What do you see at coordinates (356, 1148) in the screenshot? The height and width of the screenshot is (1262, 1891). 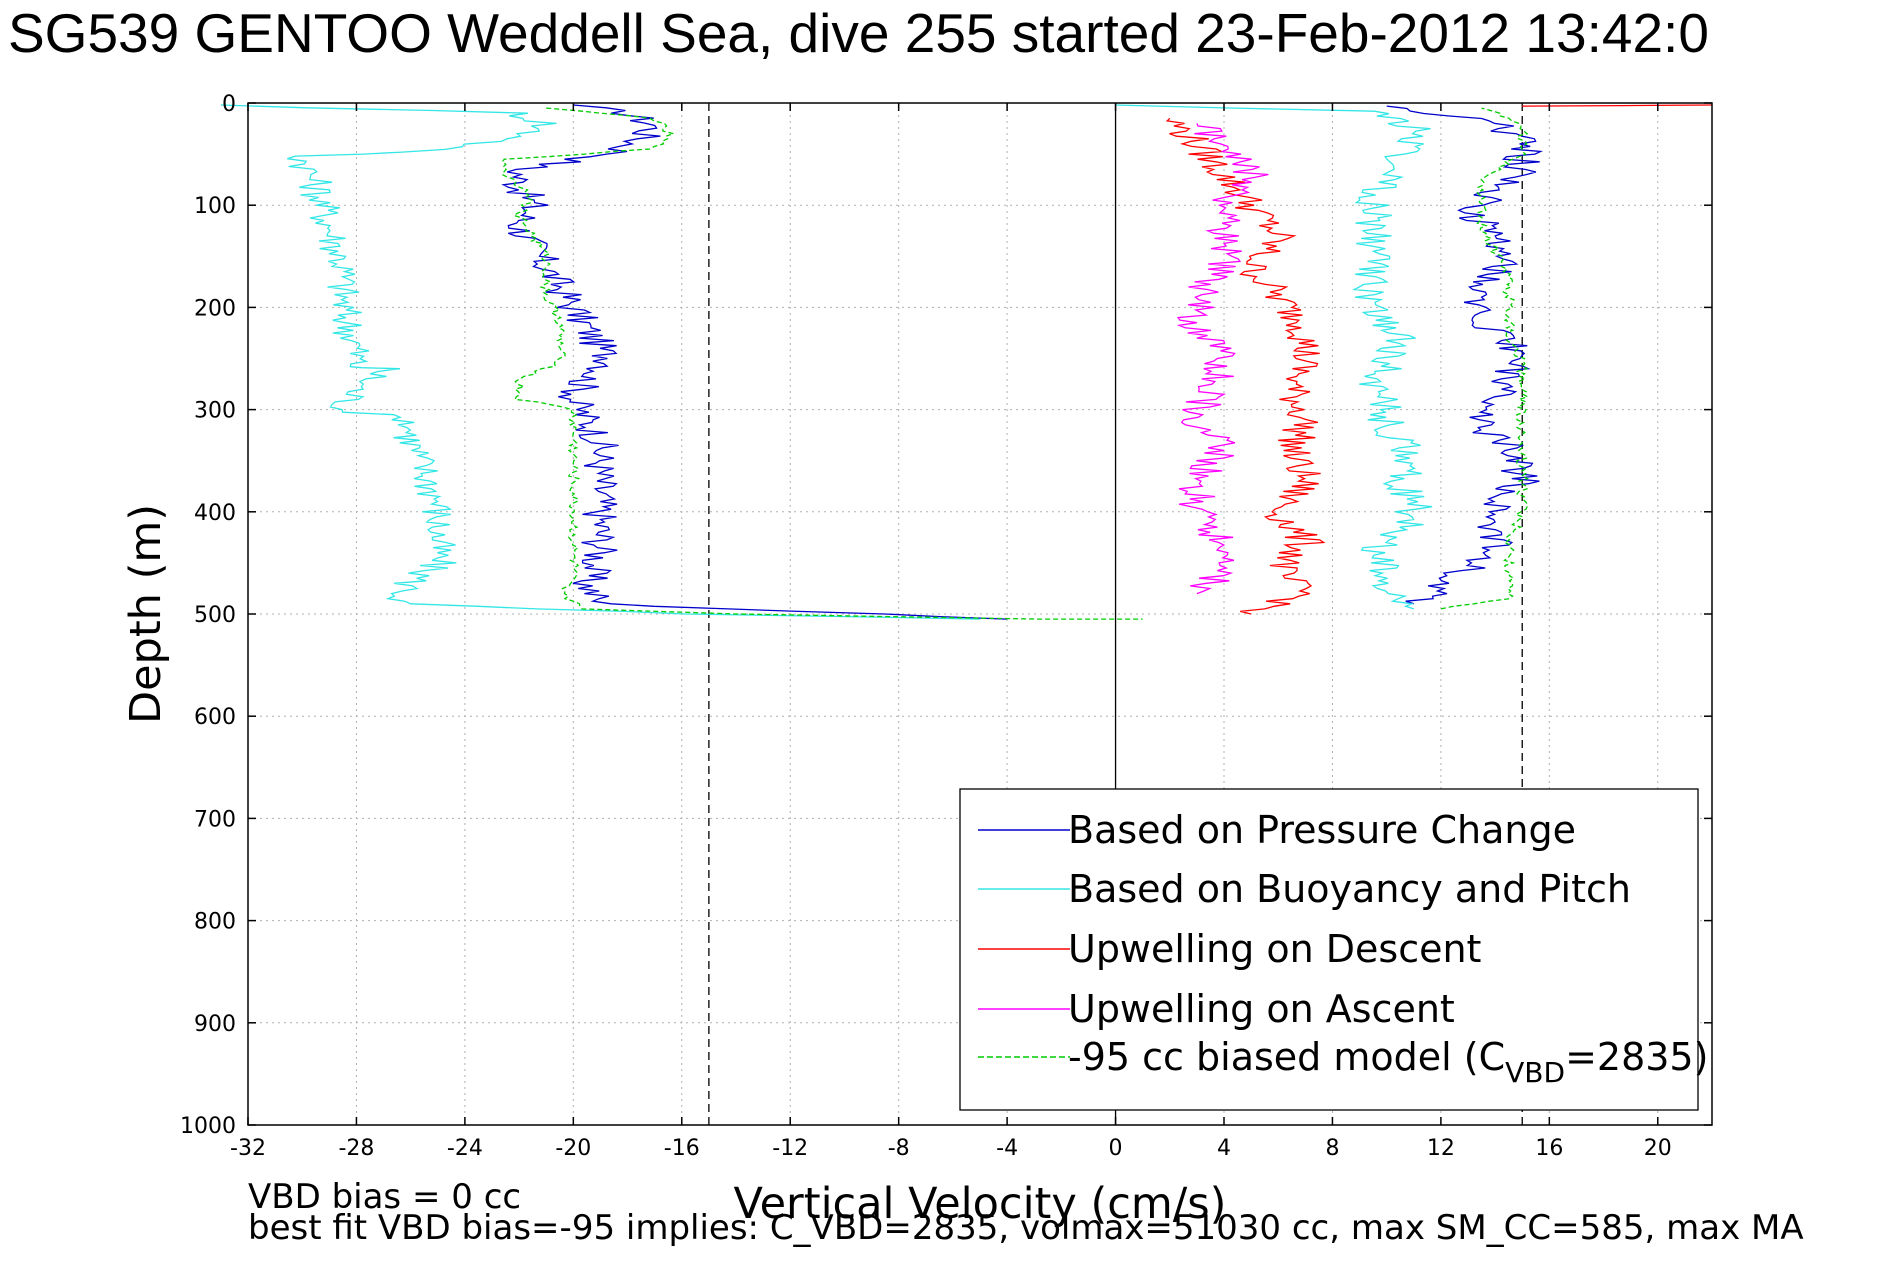 I see `x-tick-label: -28` at bounding box center [356, 1148].